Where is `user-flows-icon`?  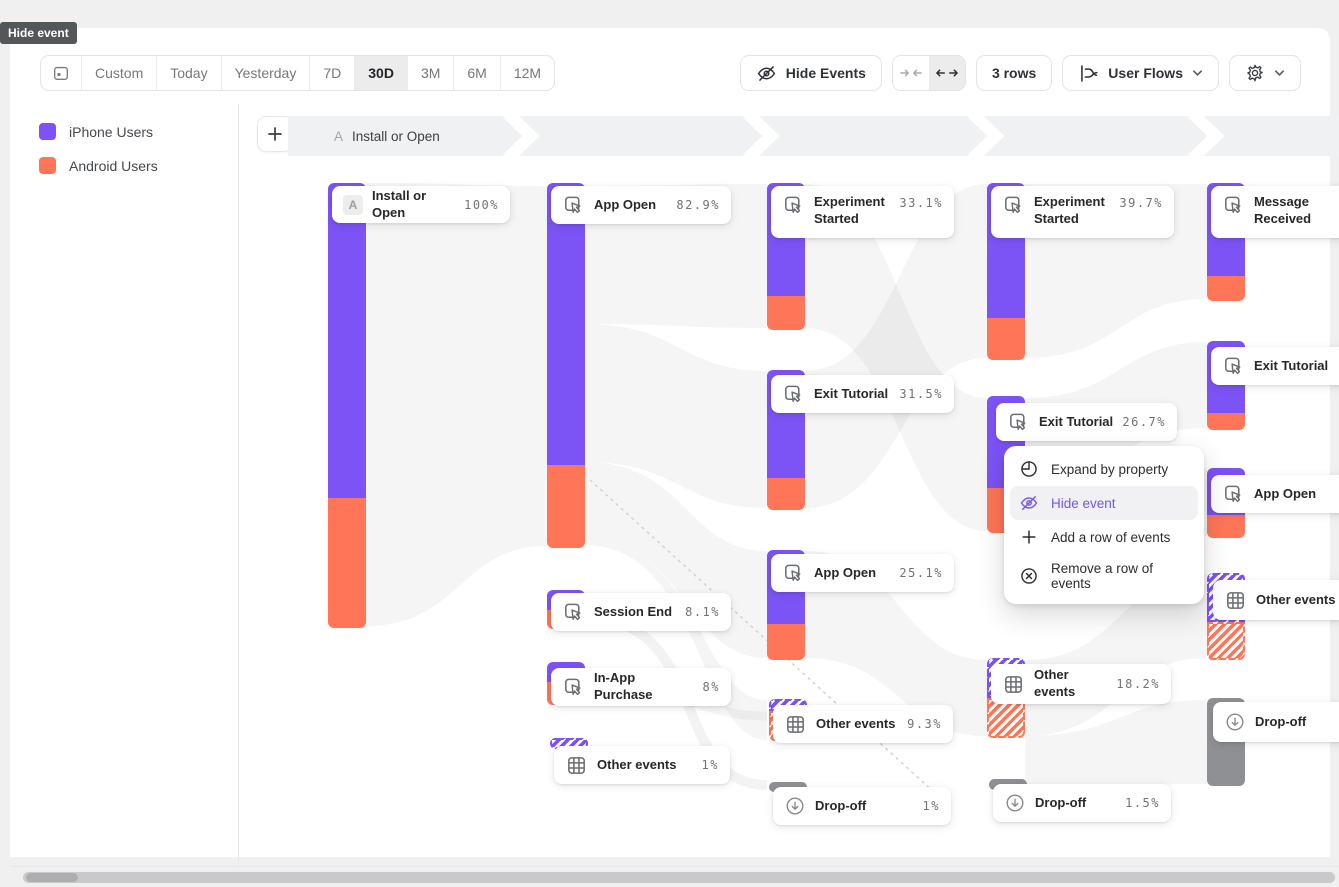
user-flows-icon is located at coordinates (1088, 73).